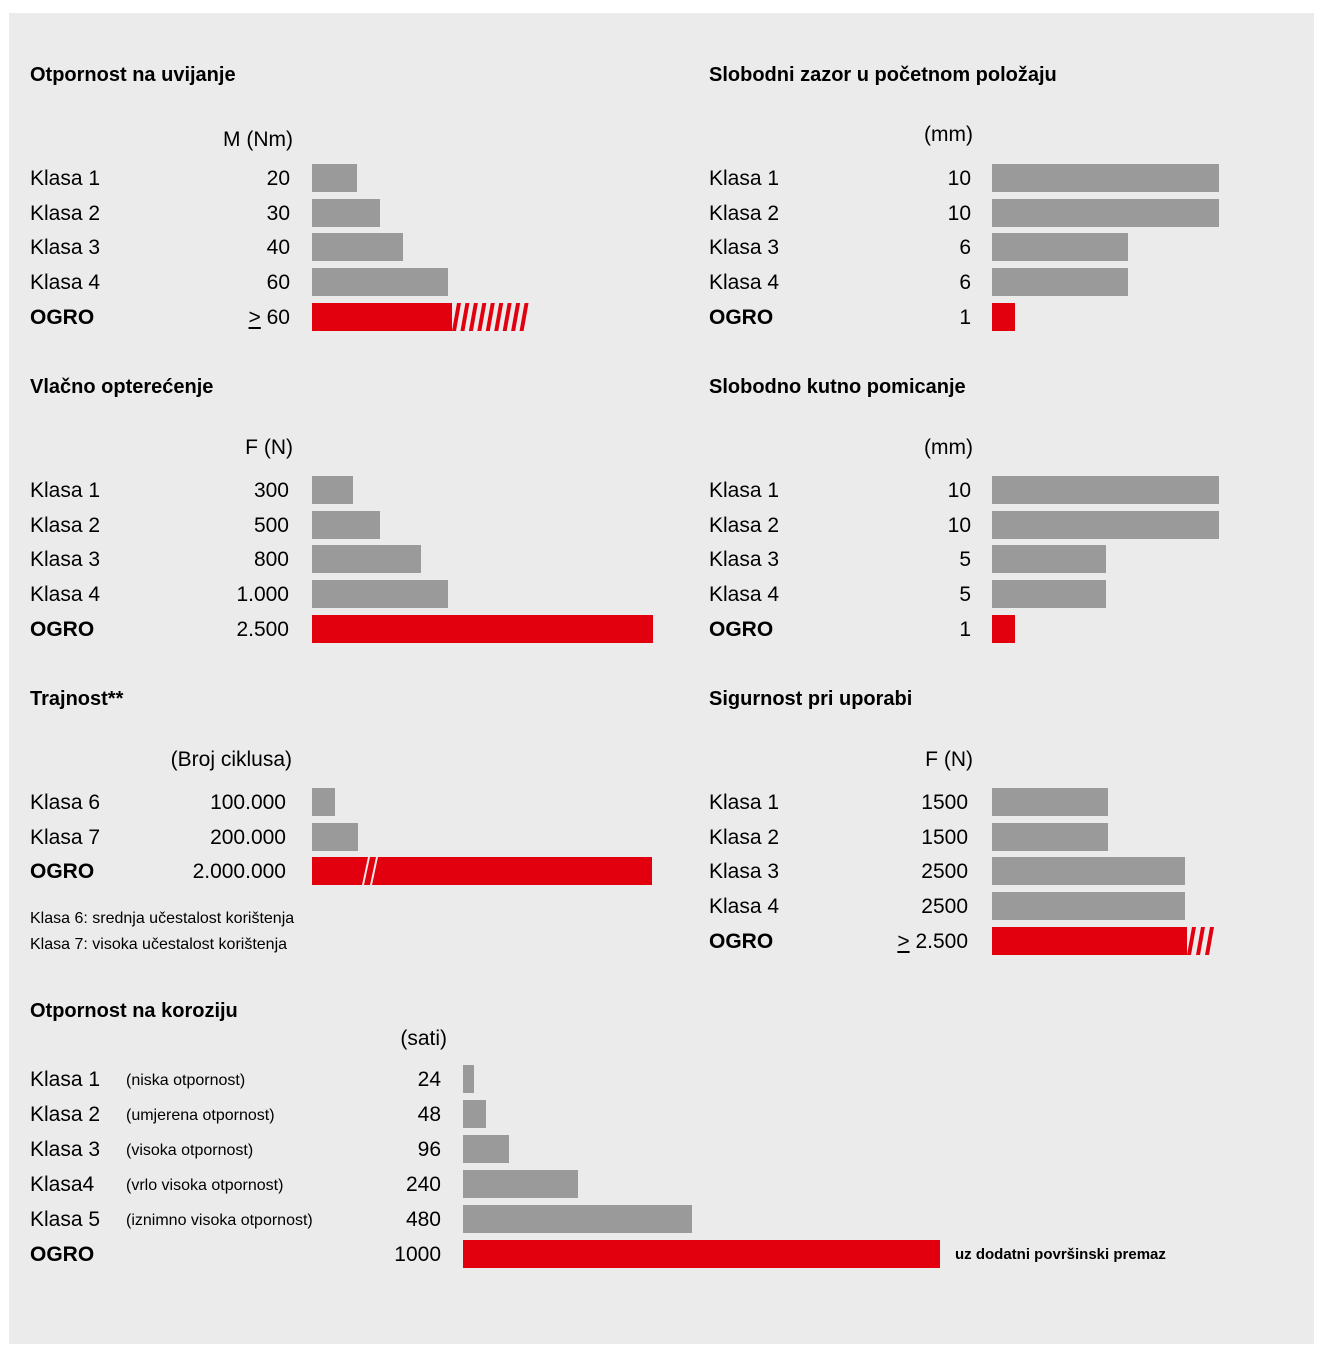  What do you see at coordinates (122, 387) in the screenshot?
I see `chart-title: Vlačno opterećenje` at bounding box center [122, 387].